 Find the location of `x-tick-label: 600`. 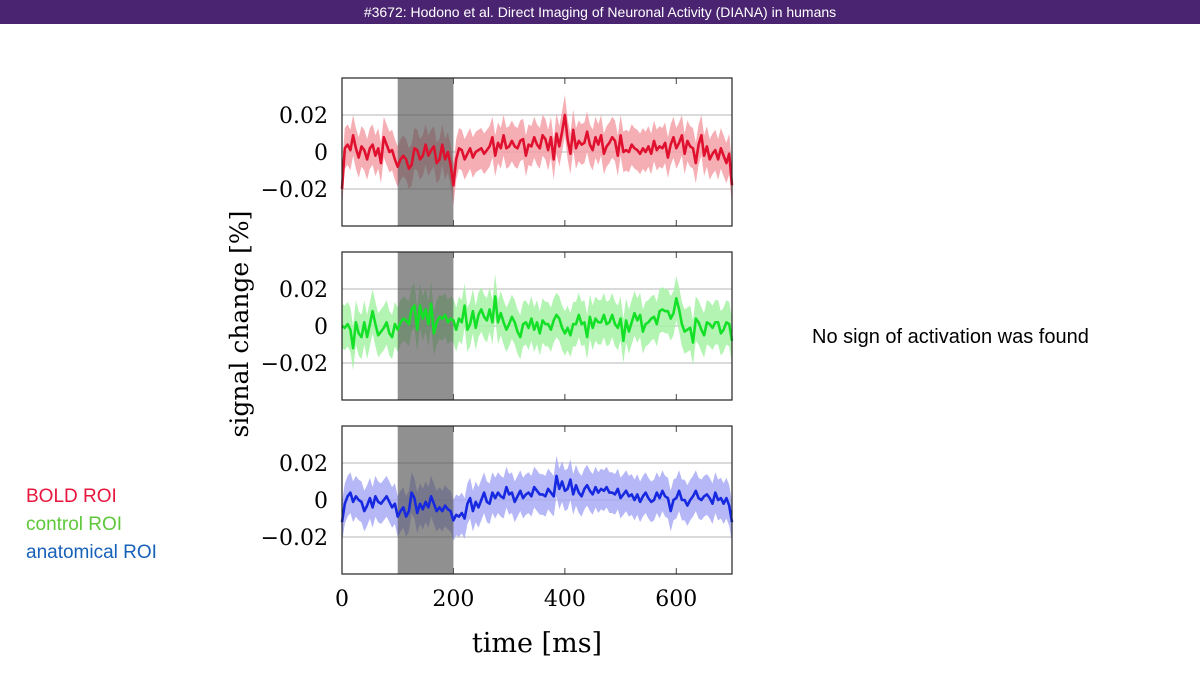

x-tick-label: 600 is located at coordinates (676, 599).